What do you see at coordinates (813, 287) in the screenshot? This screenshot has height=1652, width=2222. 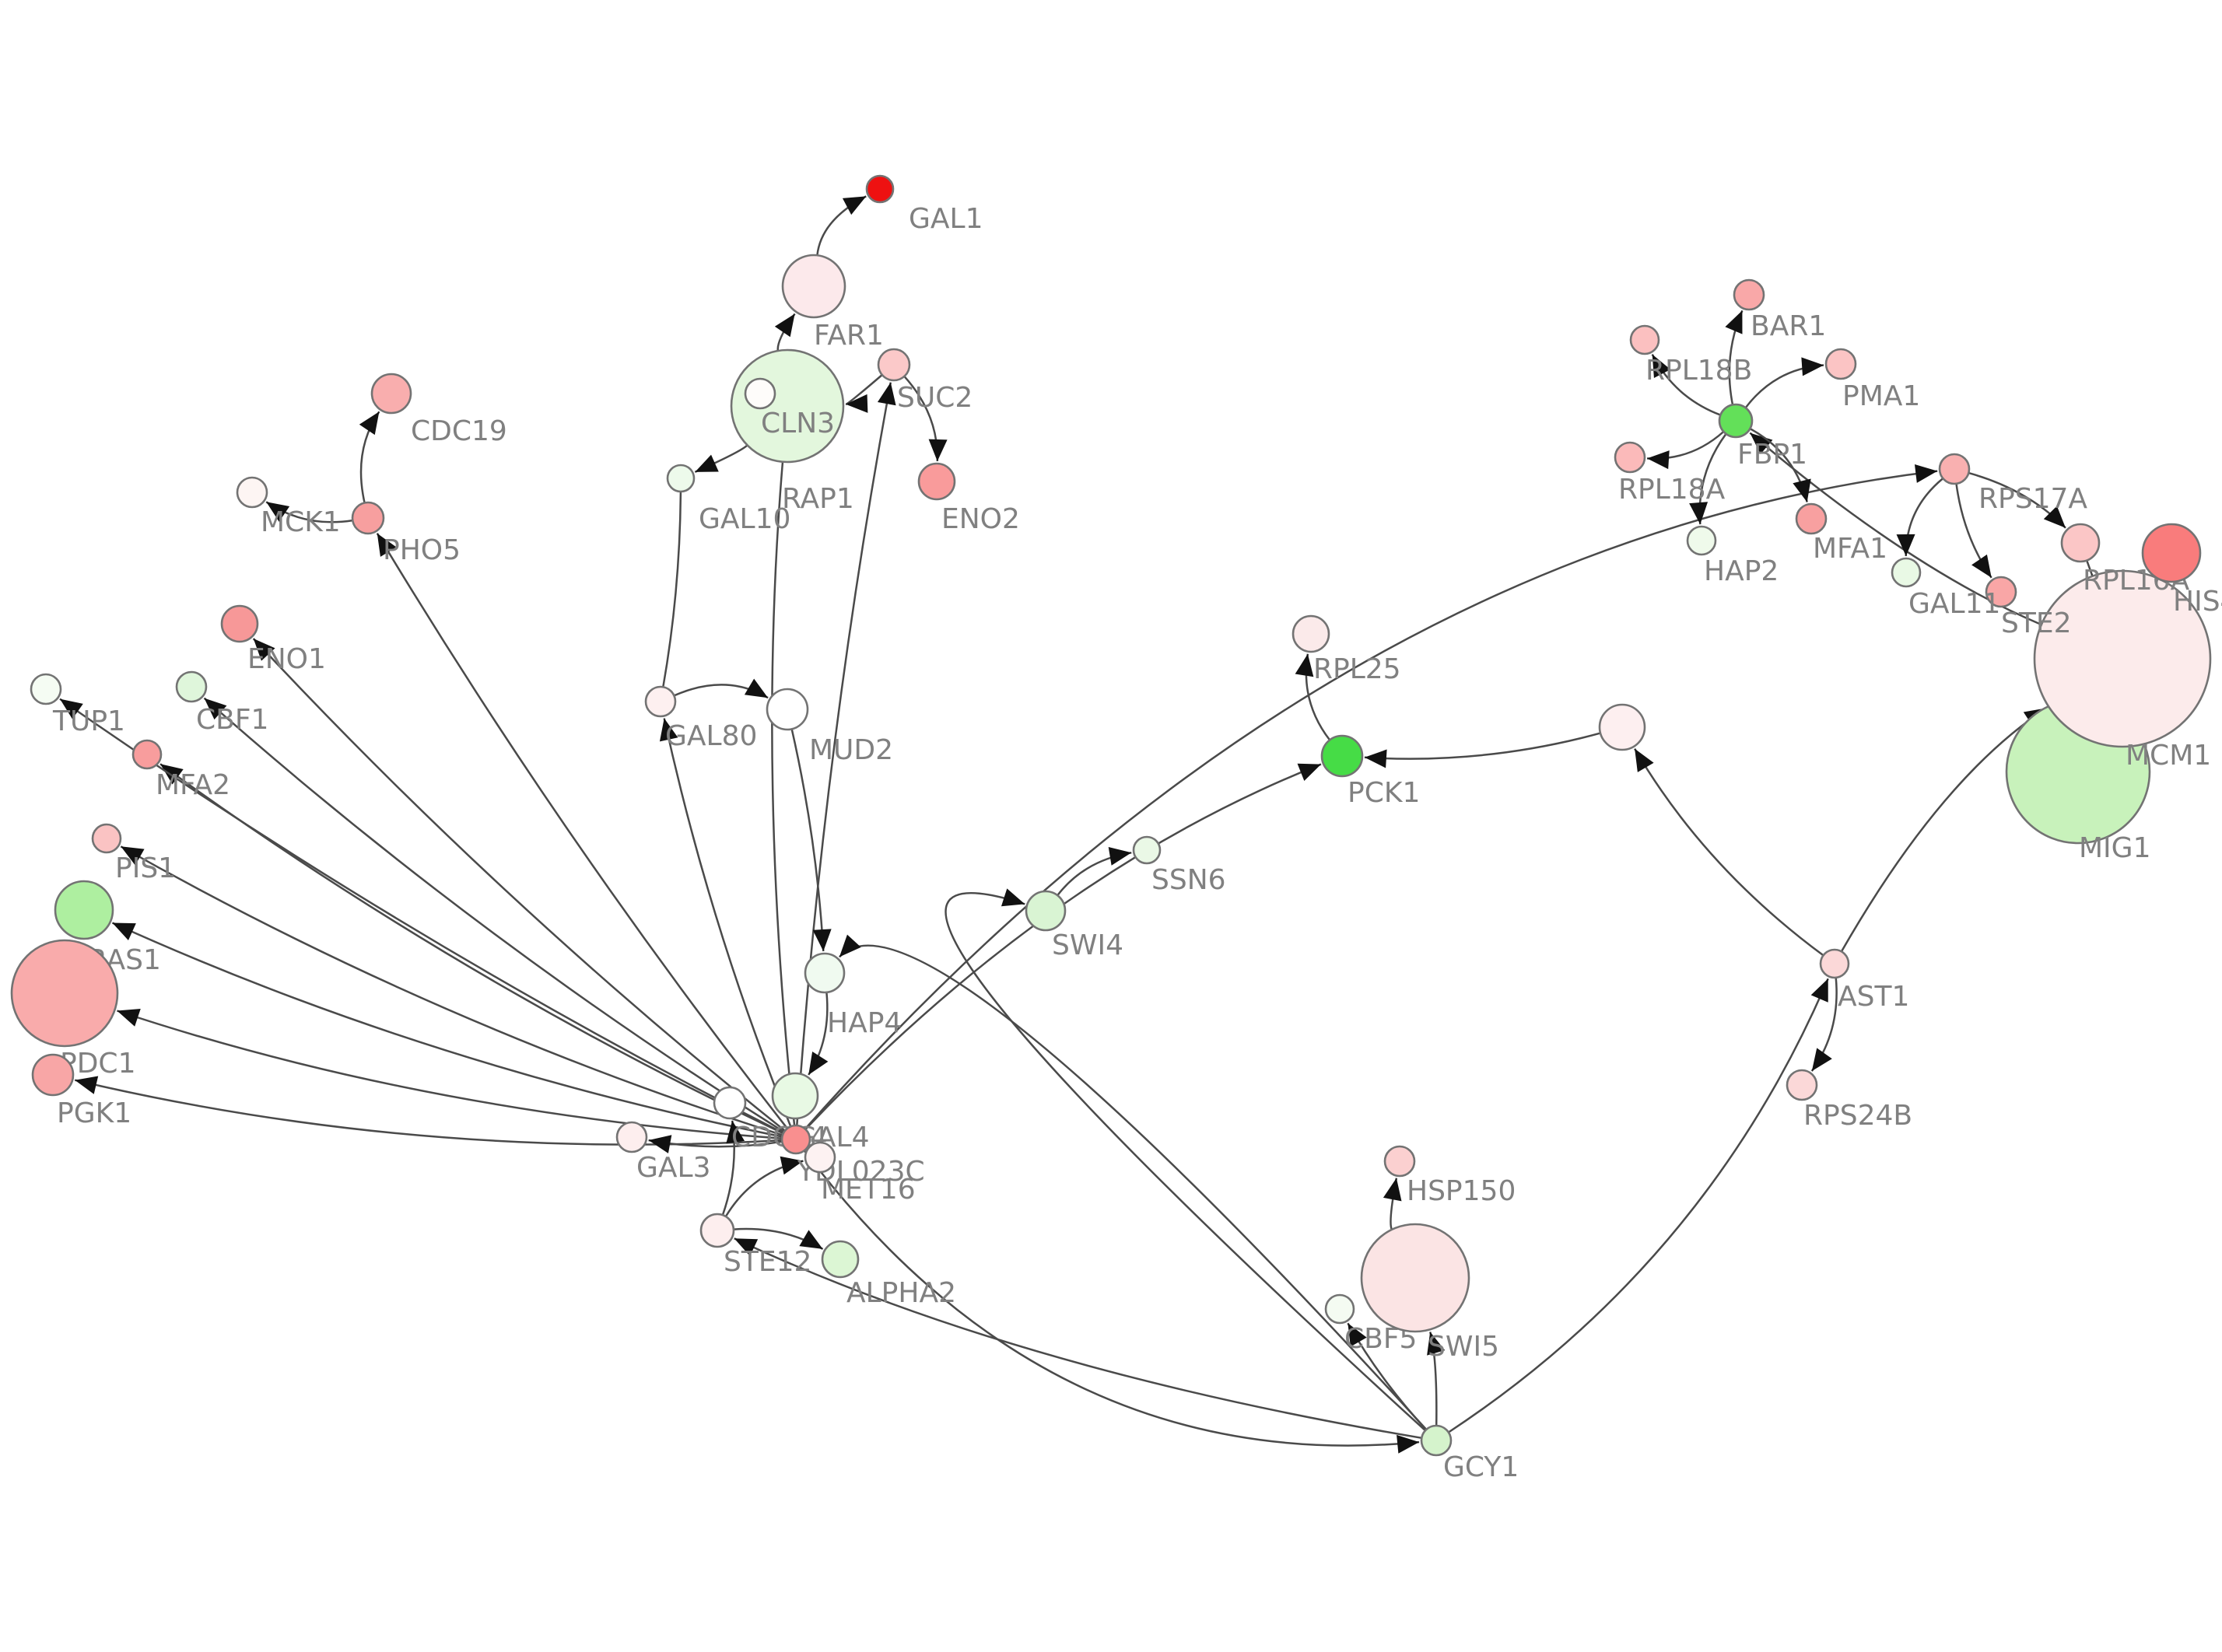 I see `node-FAR1` at bounding box center [813, 287].